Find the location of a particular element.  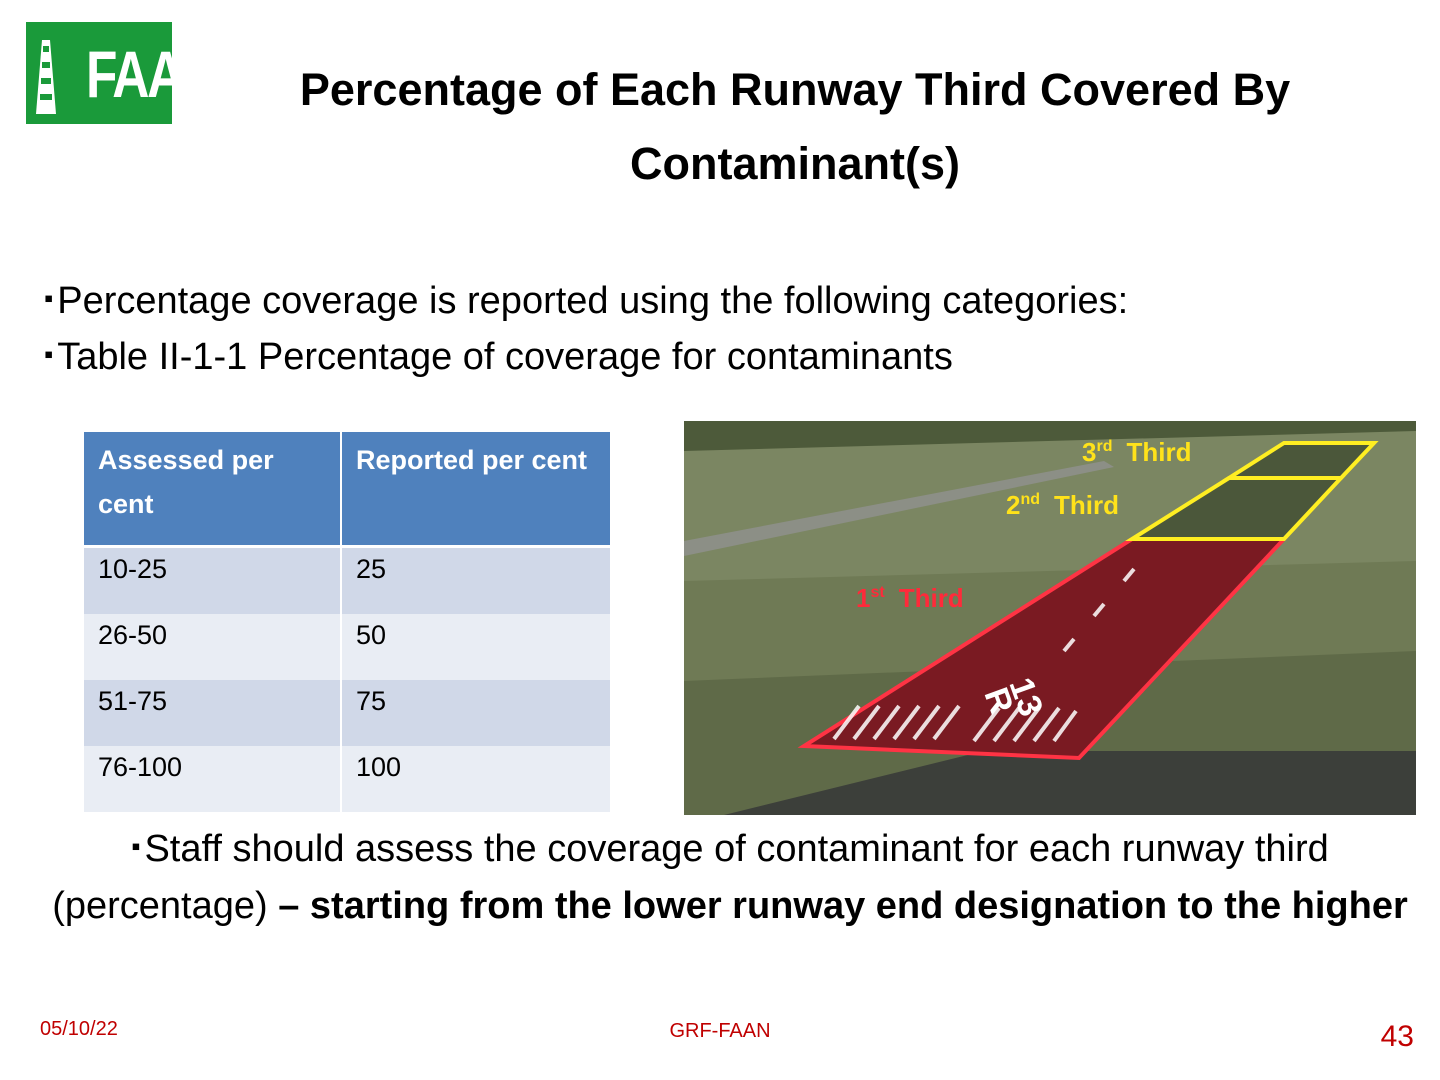

table-row: 76-100 100 is located at coordinates (348, 779).